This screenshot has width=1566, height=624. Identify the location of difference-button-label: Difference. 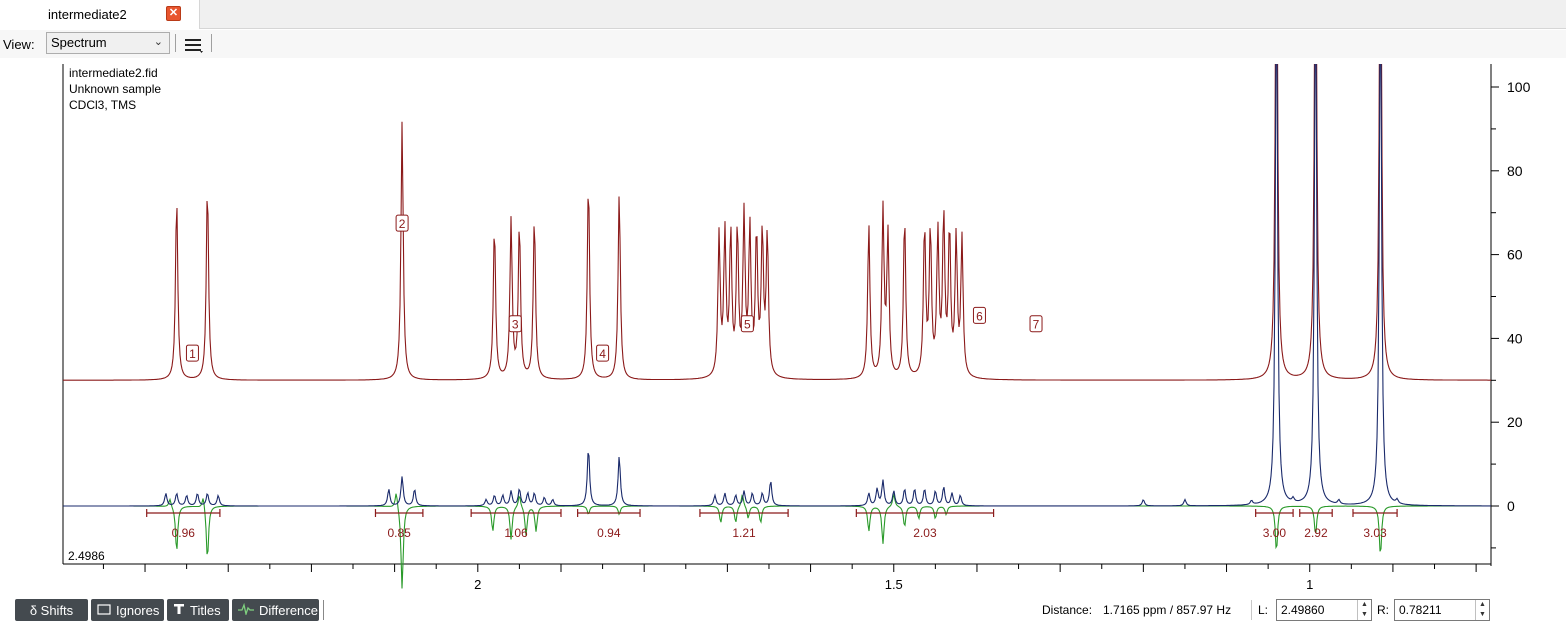
(289, 610).